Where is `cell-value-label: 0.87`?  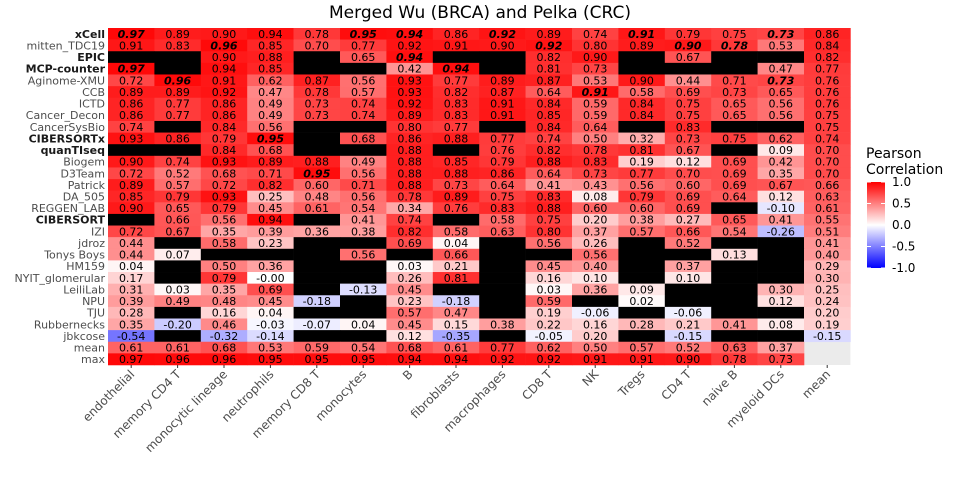 cell-value-label: 0.87 is located at coordinates (317, 80).